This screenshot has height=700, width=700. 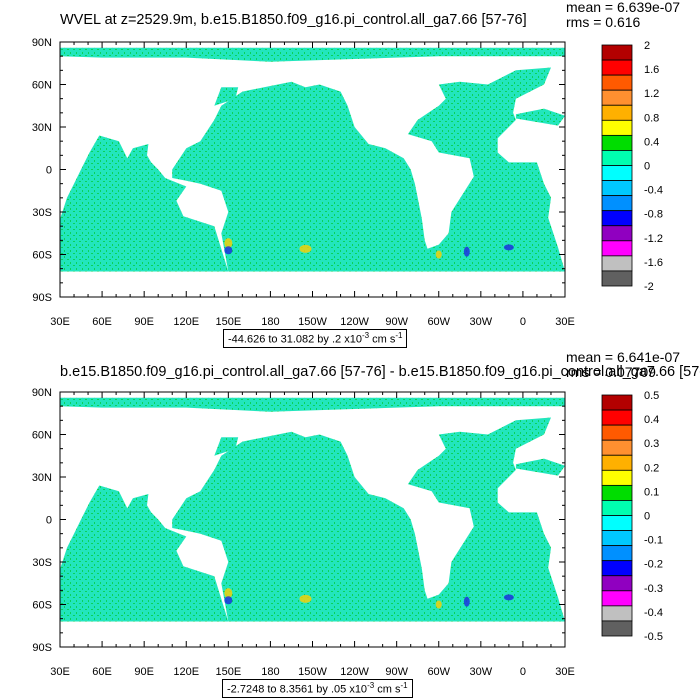 What do you see at coordinates (49, 521) in the screenshot?
I see `panel2-ytick-label: 0` at bounding box center [49, 521].